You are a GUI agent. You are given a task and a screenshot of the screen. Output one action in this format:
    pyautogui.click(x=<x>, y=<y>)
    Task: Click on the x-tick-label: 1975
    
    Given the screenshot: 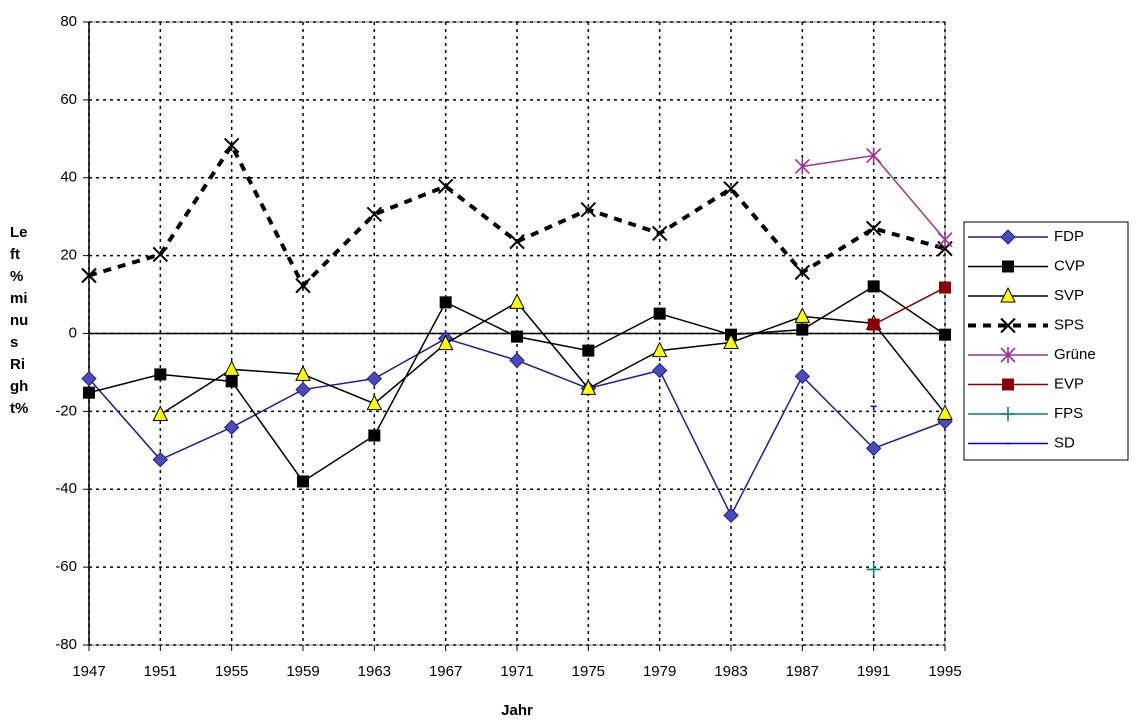 What is the action you would take?
    pyautogui.click(x=588, y=671)
    